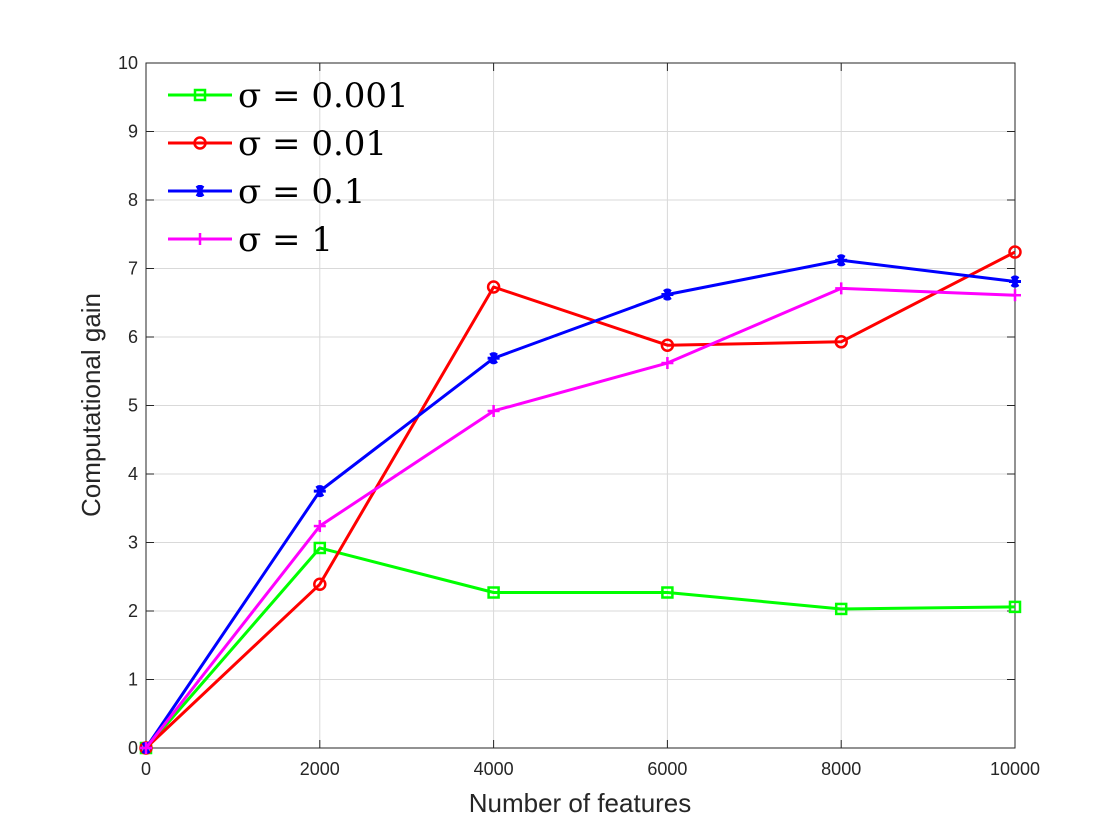 Image resolution: width=1120 pixels, height=840 pixels. I want to click on x-tick-label: 0, so click(146, 769).